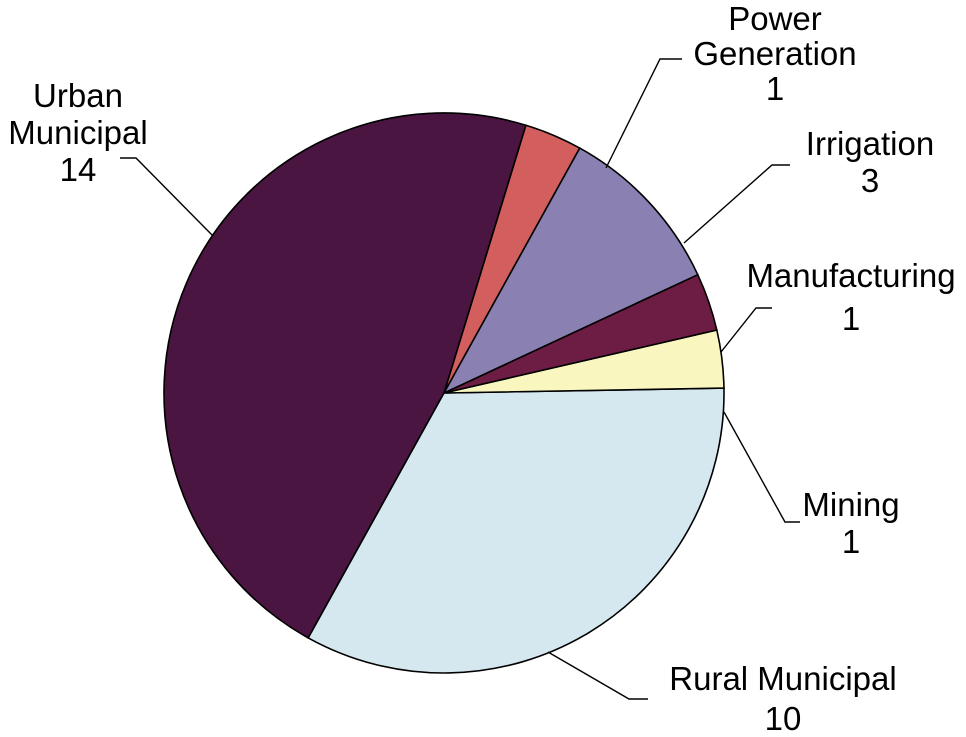 The width and height of the screenshot is (966, 737). I want to click on label-irrigation: Irrigation 3, so click(870, 162).